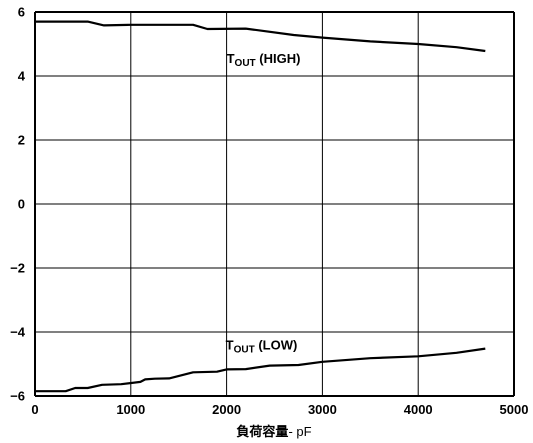 Image resolution: width=533 pixels, height=443 pixels. Describe the element at coordinates (21, 204) in the screenshot. I see `y-tick-label: 0` at that location.